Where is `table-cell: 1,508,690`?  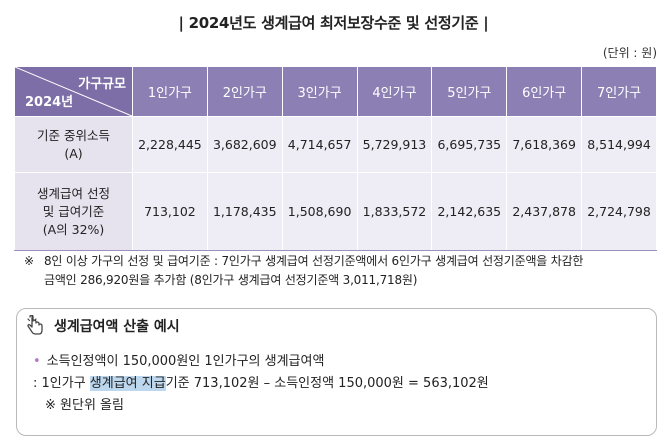
table-cell: 1,508,690 is located at coordinates (319, 211).